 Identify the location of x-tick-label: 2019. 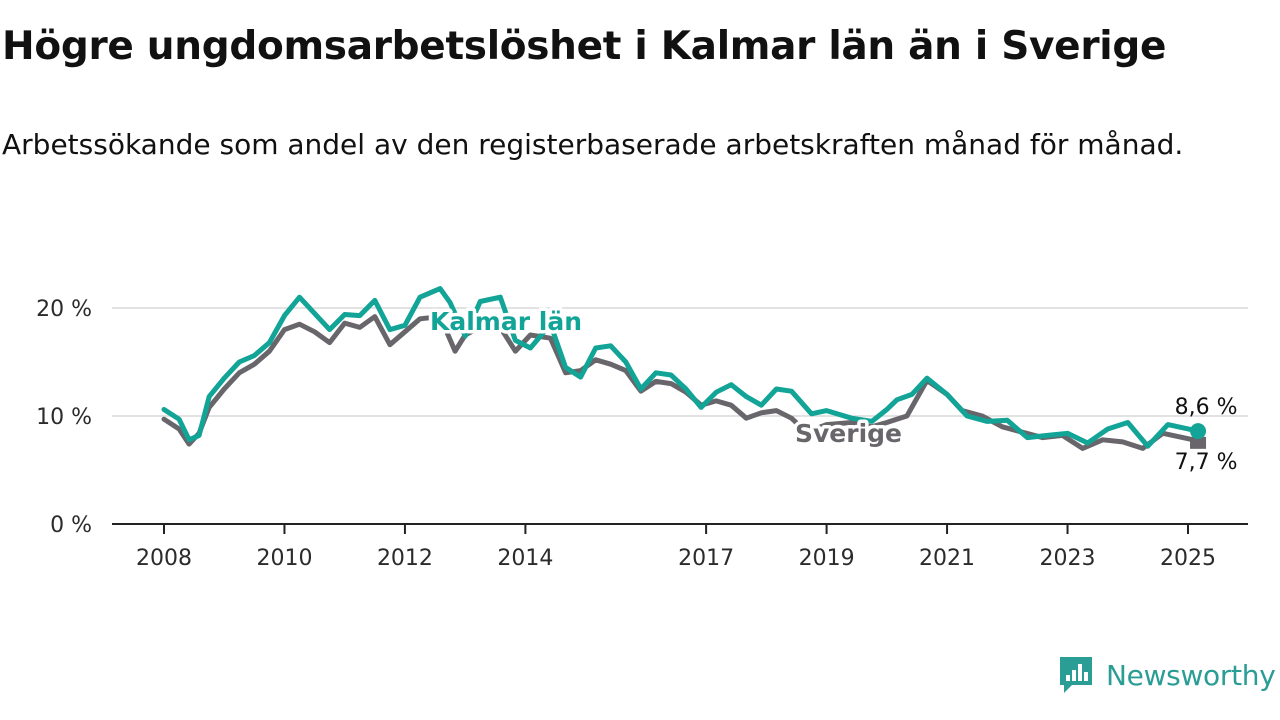
(827, 558).